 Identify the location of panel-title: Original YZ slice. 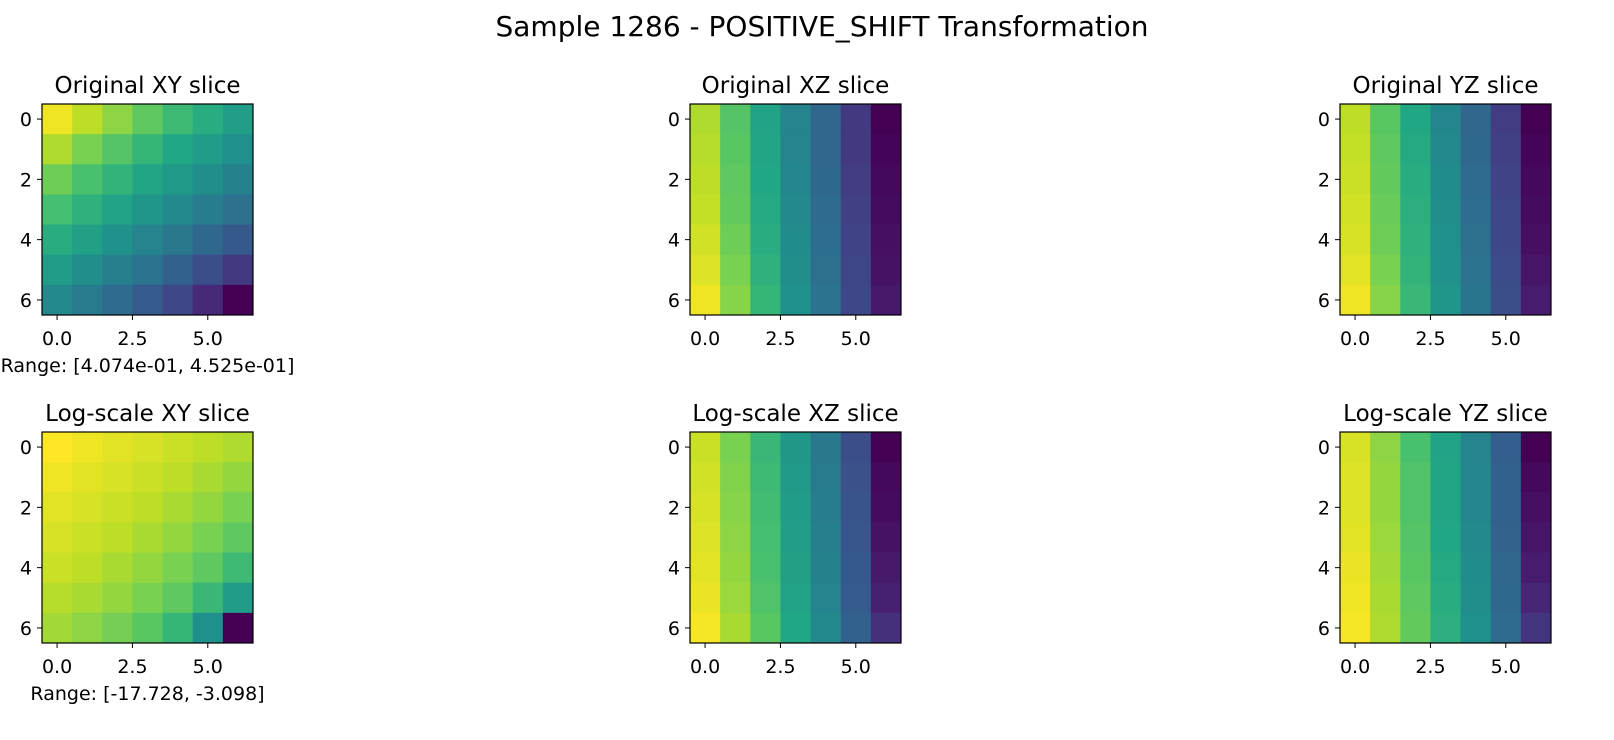
(1446, 86).